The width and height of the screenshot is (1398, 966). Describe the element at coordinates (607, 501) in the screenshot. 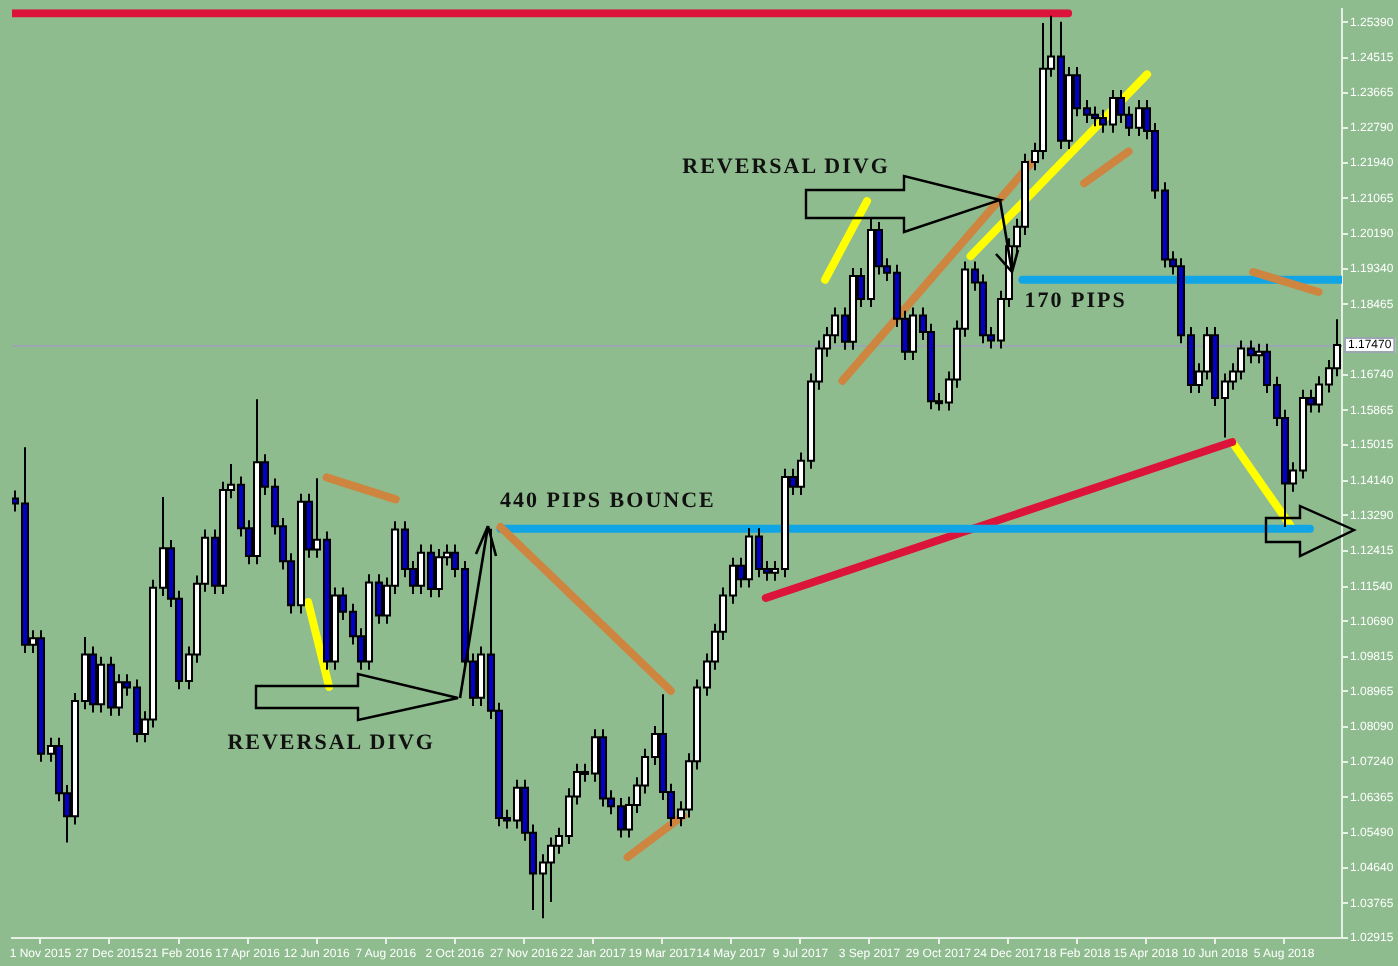

I see `annotation: 440 PIPS BOUNCE` at that location.